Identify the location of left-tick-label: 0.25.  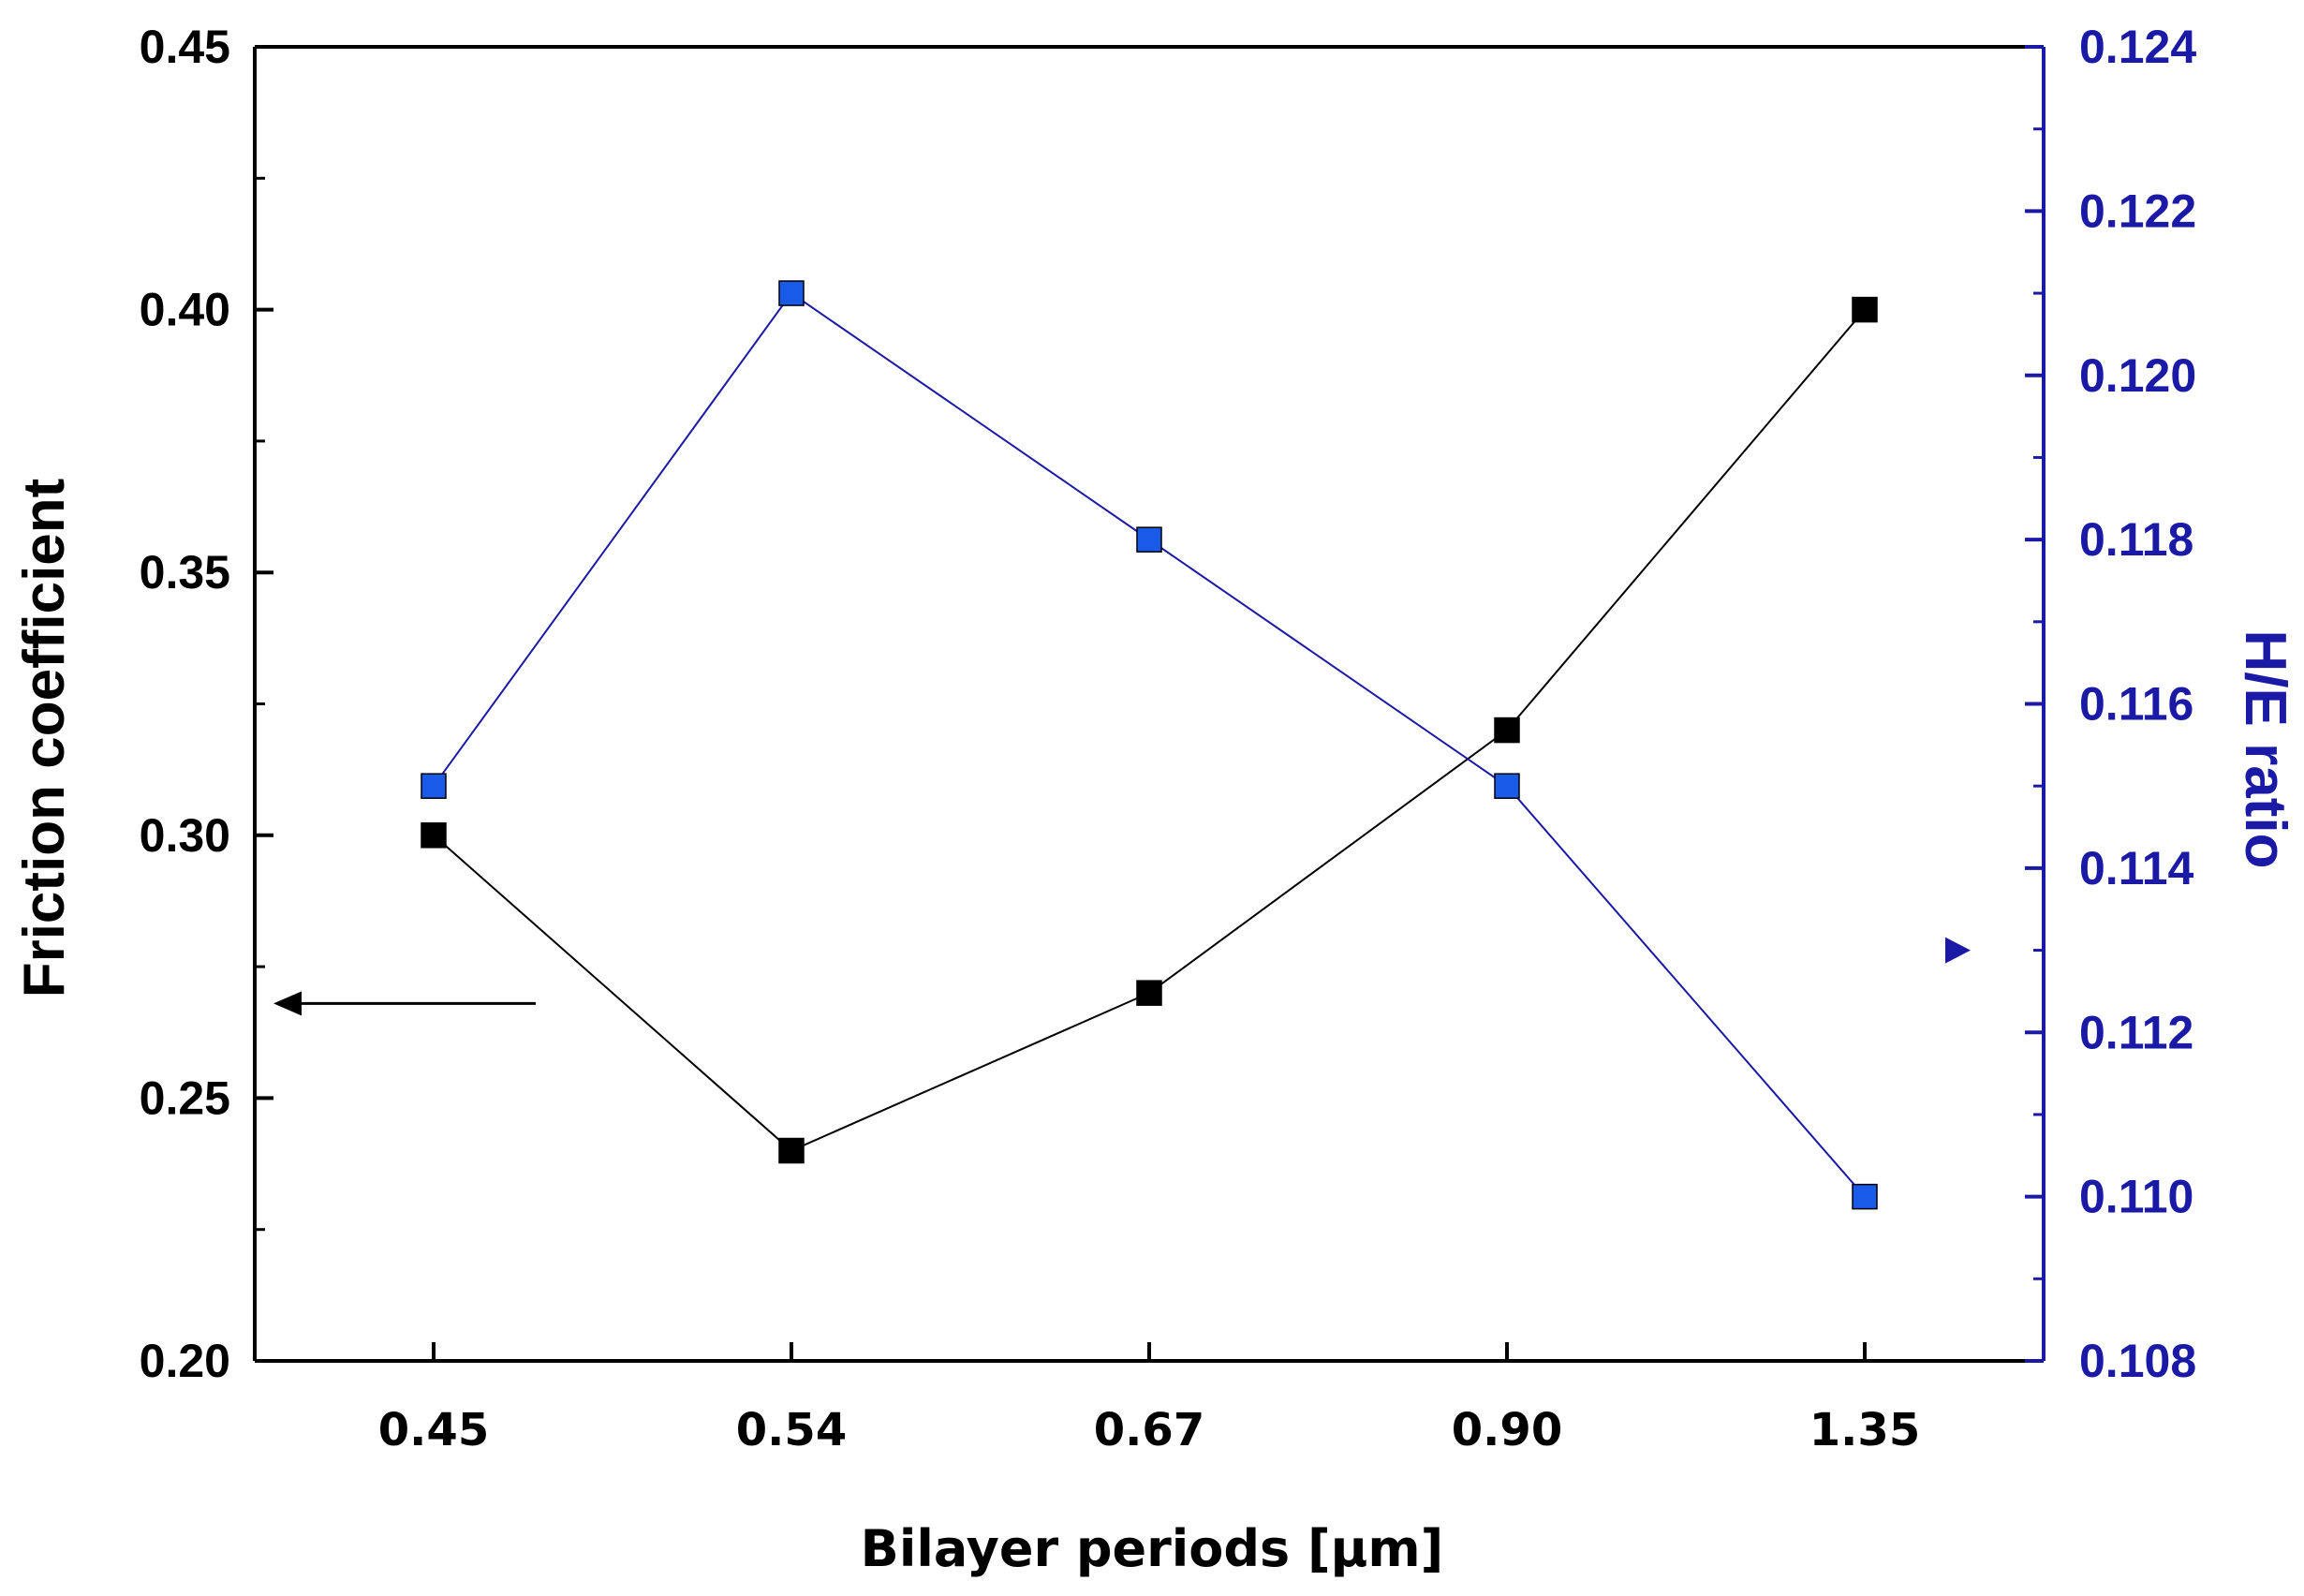
(185, 1097).